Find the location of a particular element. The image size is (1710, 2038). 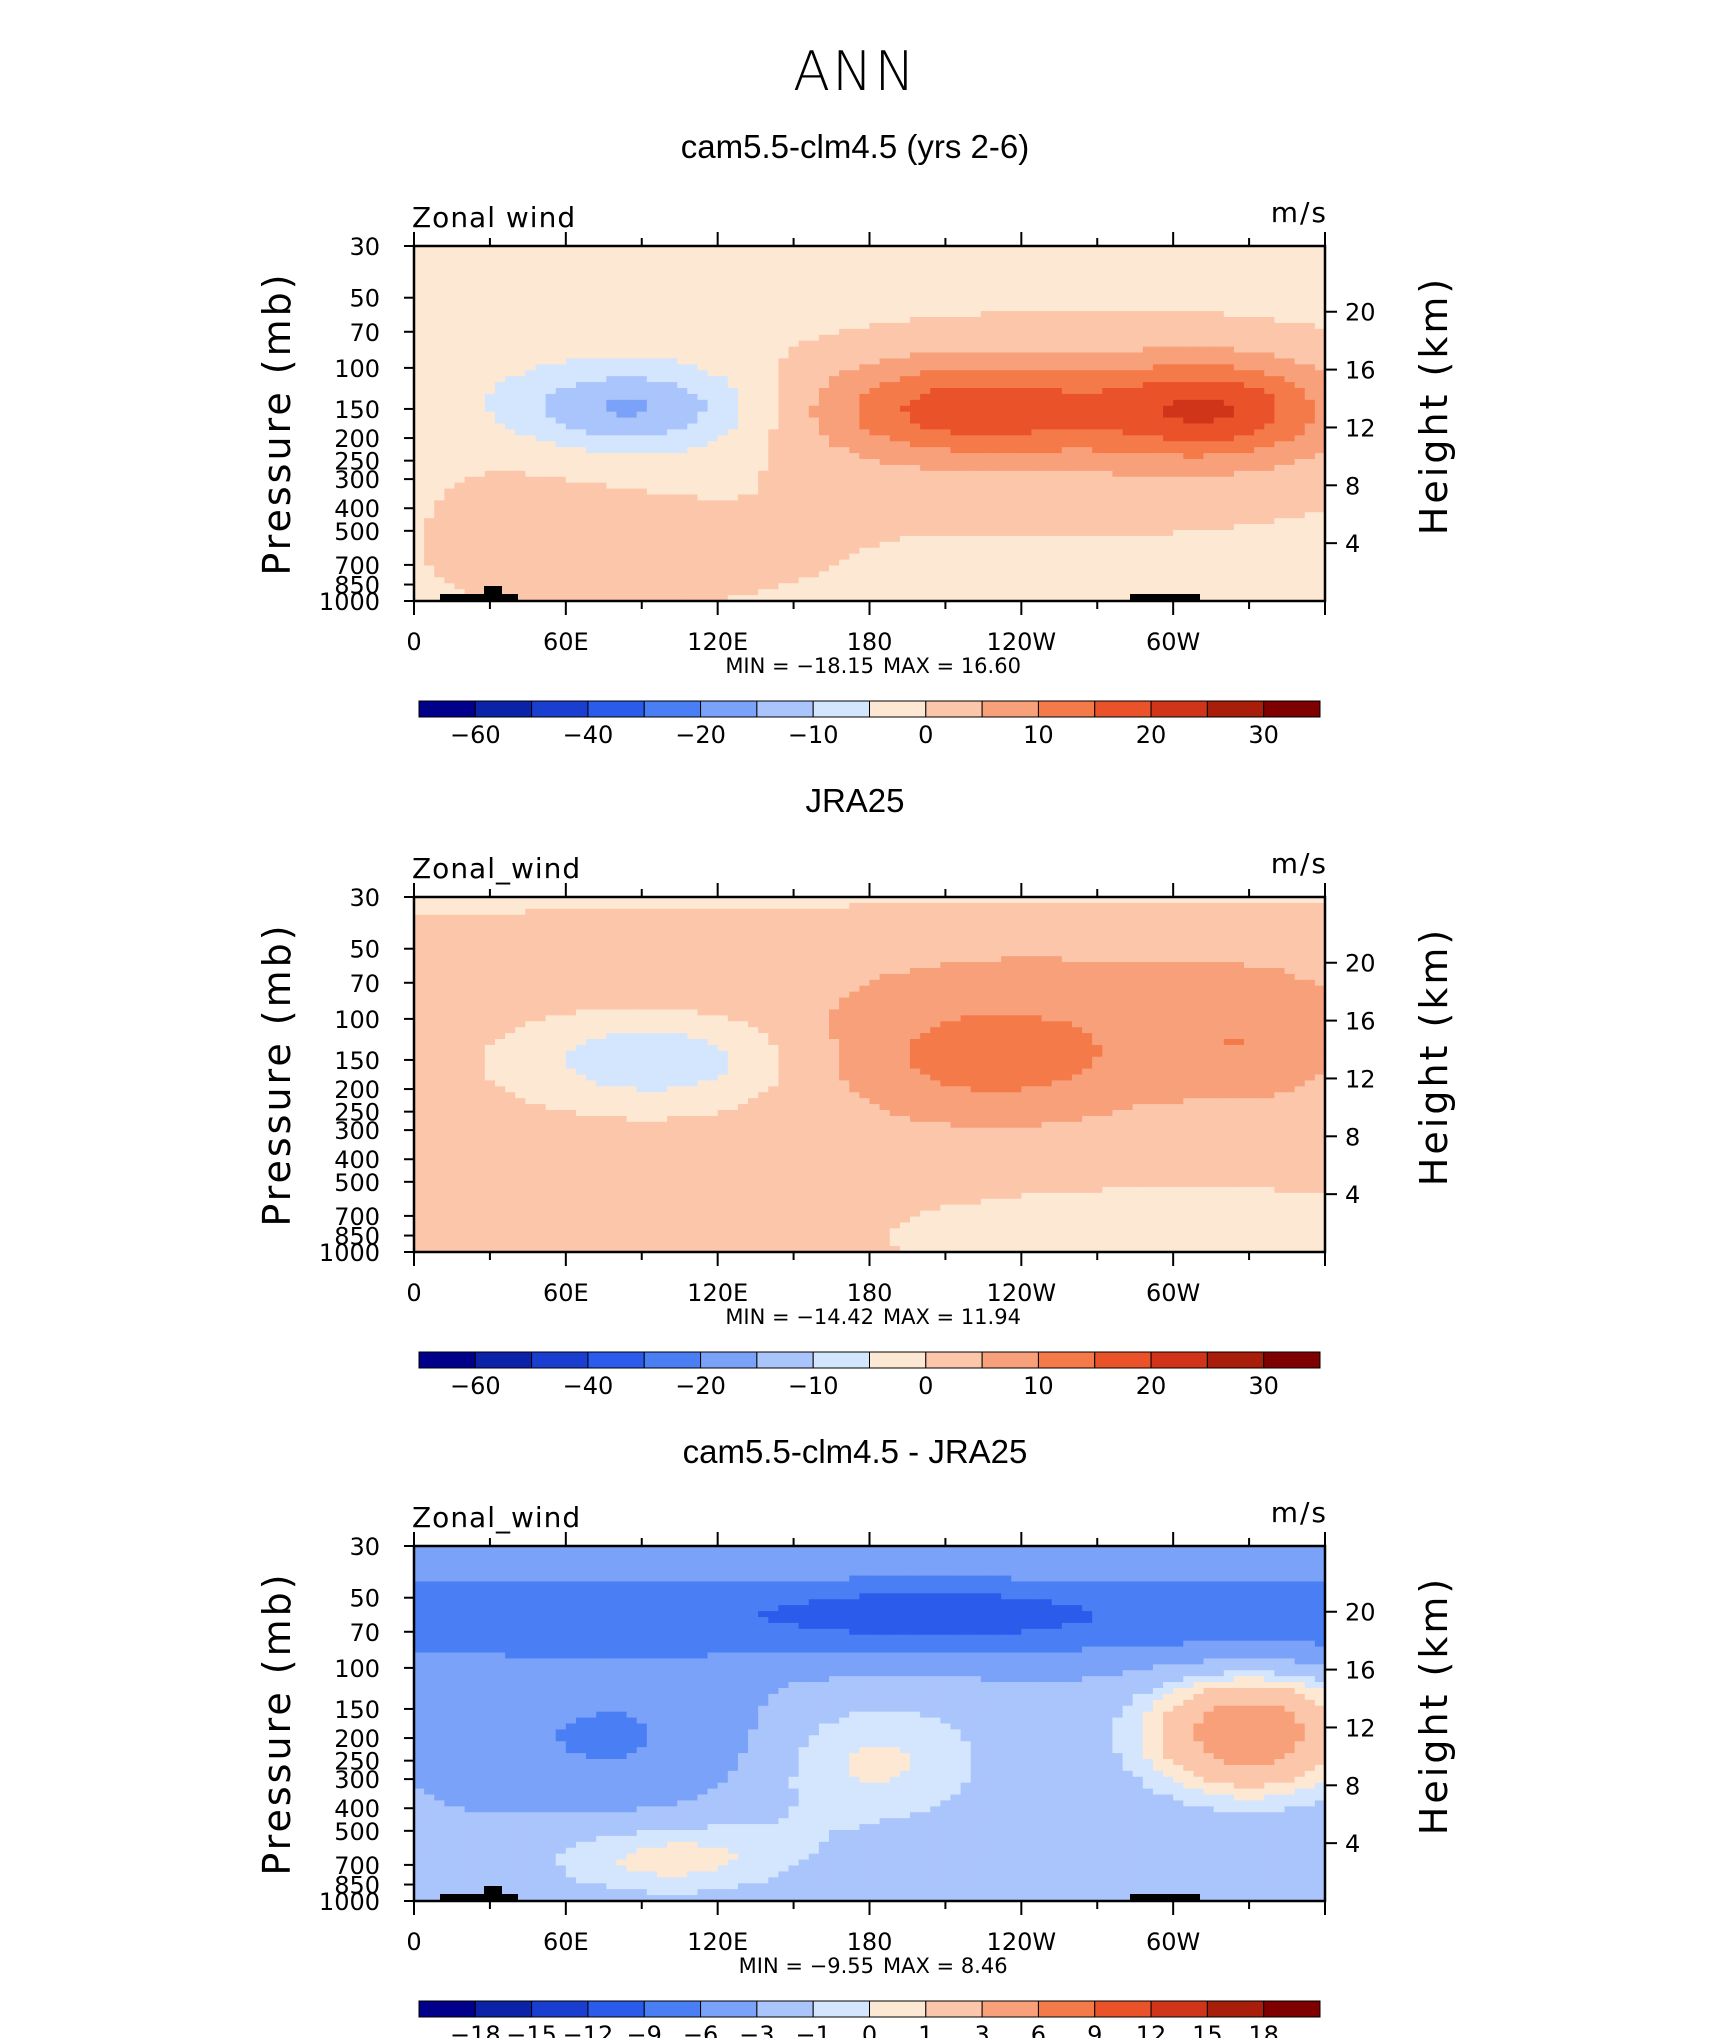

colorbar-label: 15 is located at coordinates (1207, 2029).